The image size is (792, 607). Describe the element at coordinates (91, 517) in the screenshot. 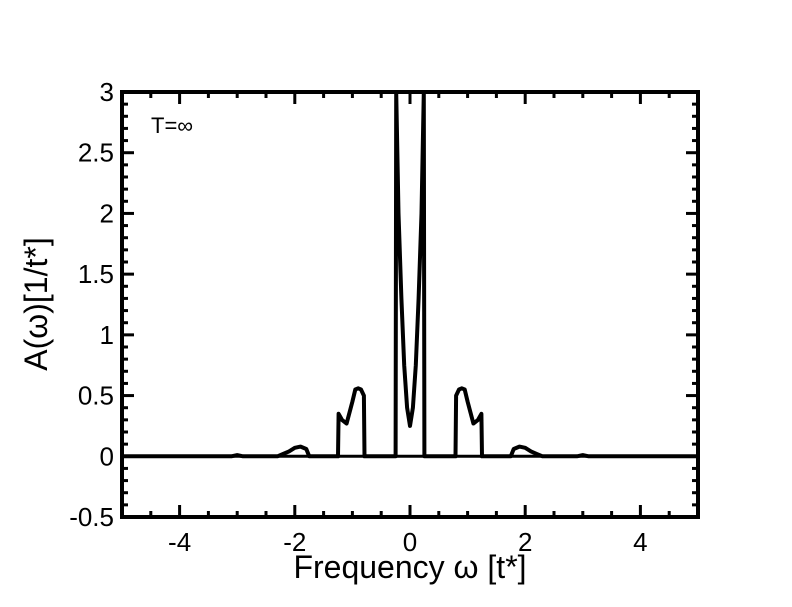

I see `y-tick-label: -0.5` at that location.